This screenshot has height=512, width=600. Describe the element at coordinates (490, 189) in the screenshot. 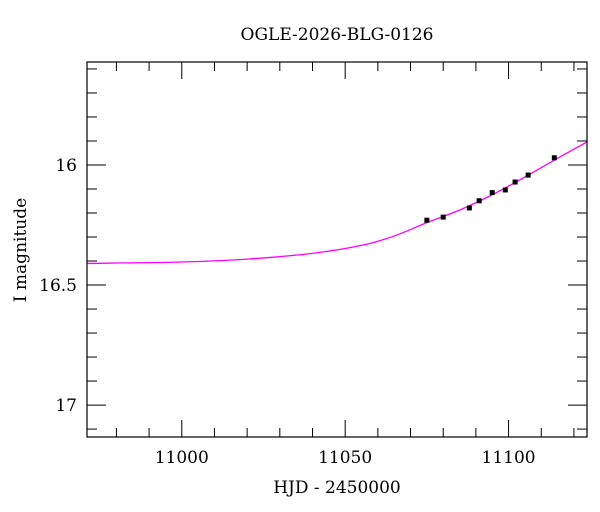

I see `data-points` at that location.